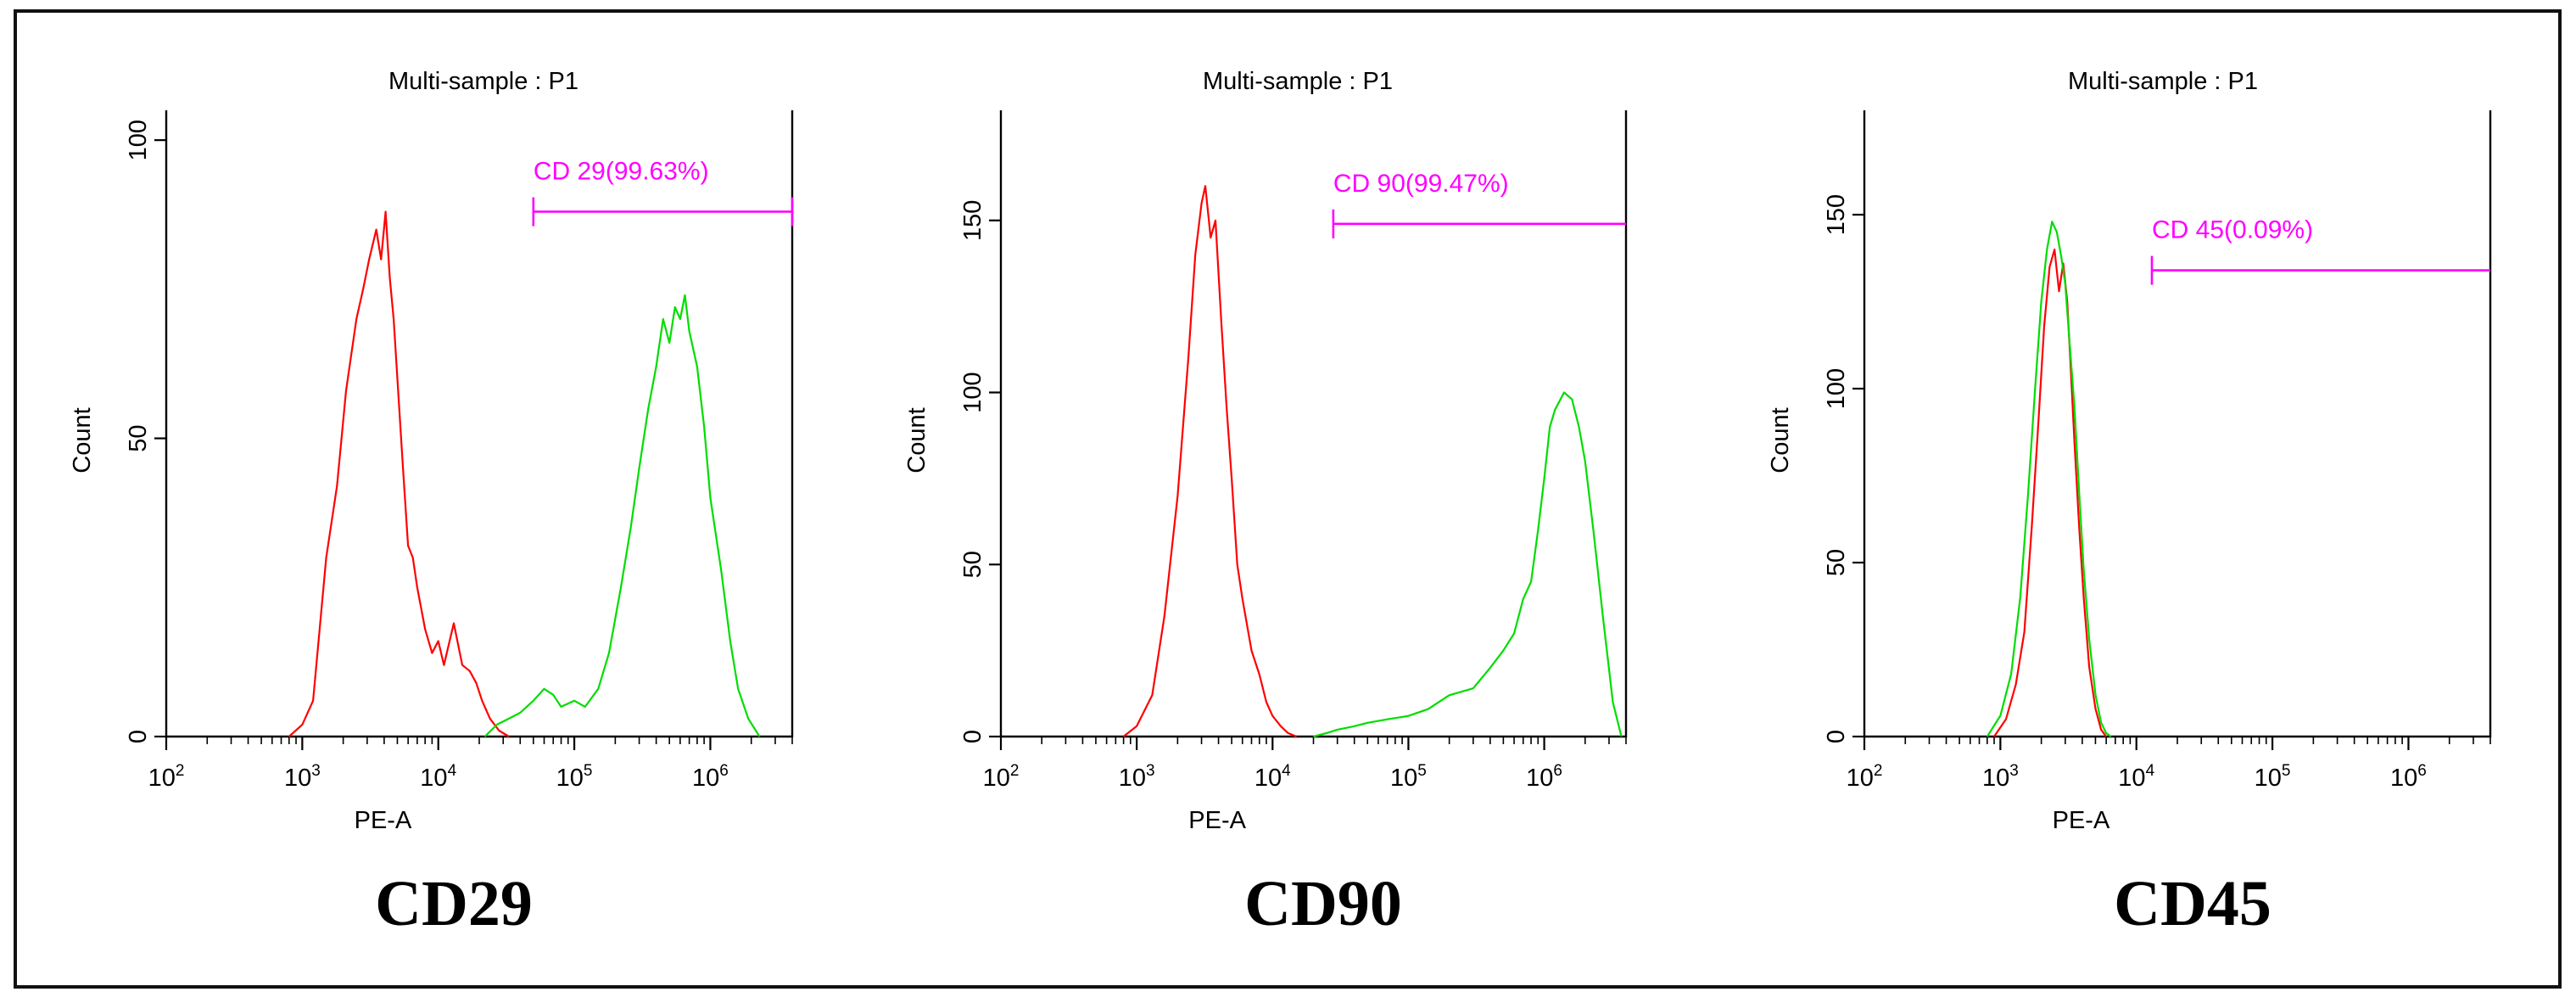  Describe the element at coordinates (1323, 903) in the screenshot. I see `marker-label: CD90` at that location.